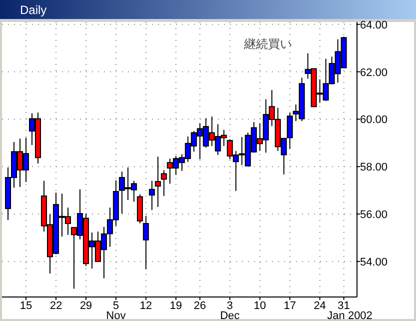 Image resolution: width=416 pixels, height=321 pixels. I want to click on y-tick-label: 58.00, so click(374, 168).